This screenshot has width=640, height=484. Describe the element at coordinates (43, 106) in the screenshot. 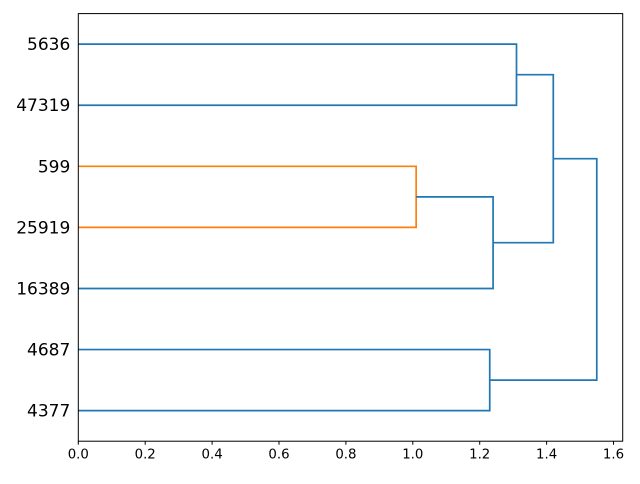

I see `leaf-label: 47319` at that location.